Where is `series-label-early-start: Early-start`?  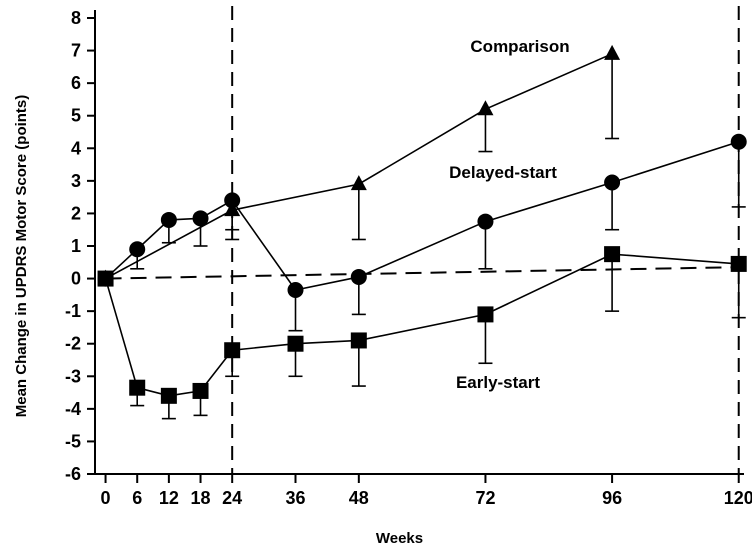 series-label-early-start: Early-start is located at coordinates (498, 382).